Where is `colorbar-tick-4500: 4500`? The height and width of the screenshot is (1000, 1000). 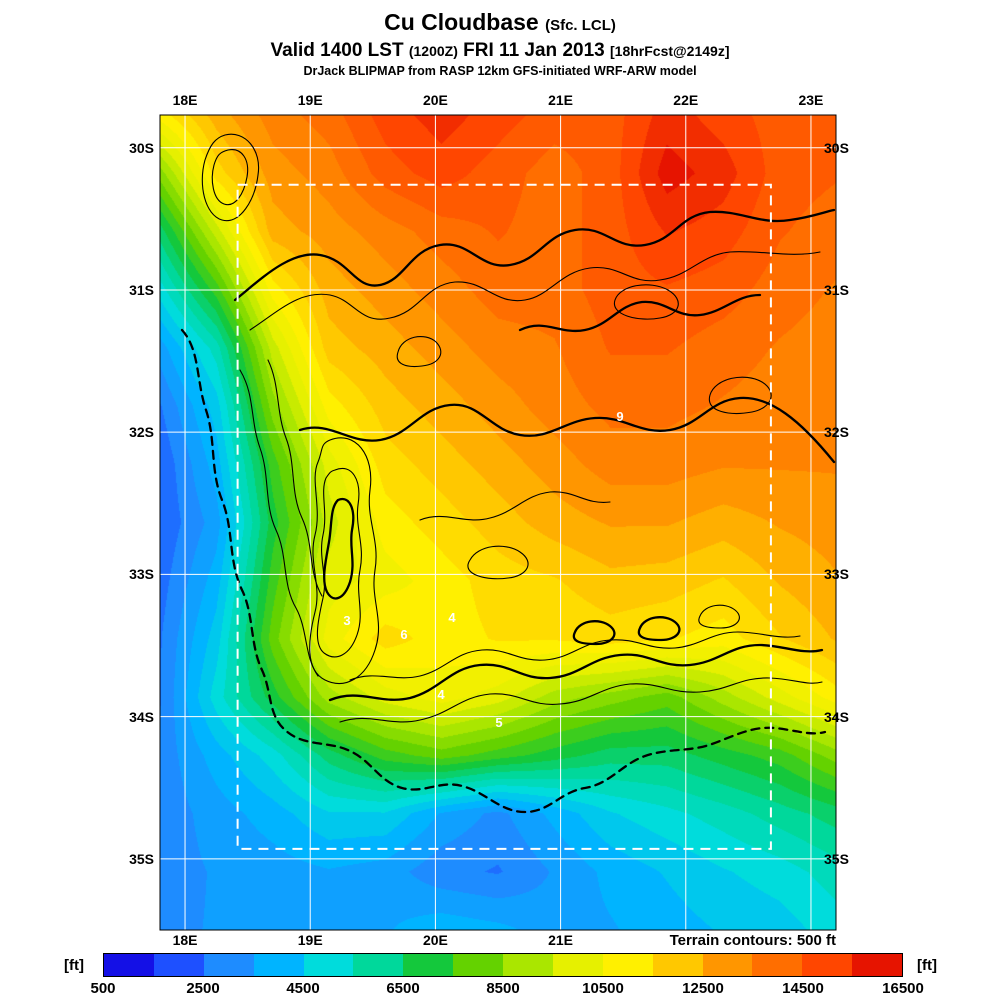 colorbar-tick-4500: 4500 is located at coordinates (303, 988).